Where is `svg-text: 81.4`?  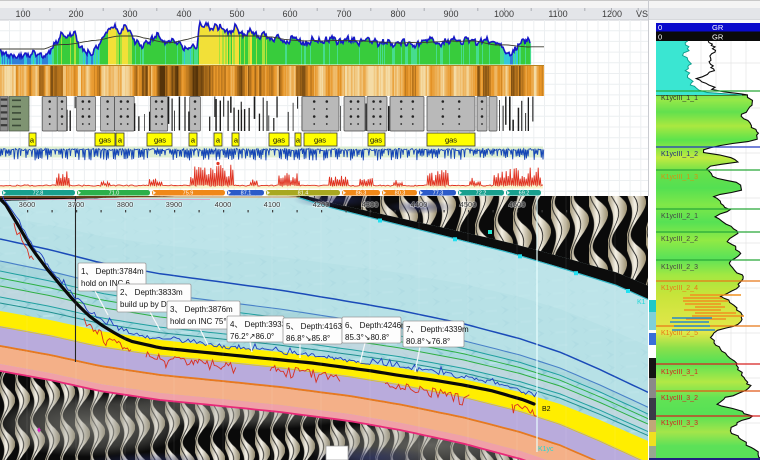 svg-text: 81.4 is located at coordinates (303, 194).